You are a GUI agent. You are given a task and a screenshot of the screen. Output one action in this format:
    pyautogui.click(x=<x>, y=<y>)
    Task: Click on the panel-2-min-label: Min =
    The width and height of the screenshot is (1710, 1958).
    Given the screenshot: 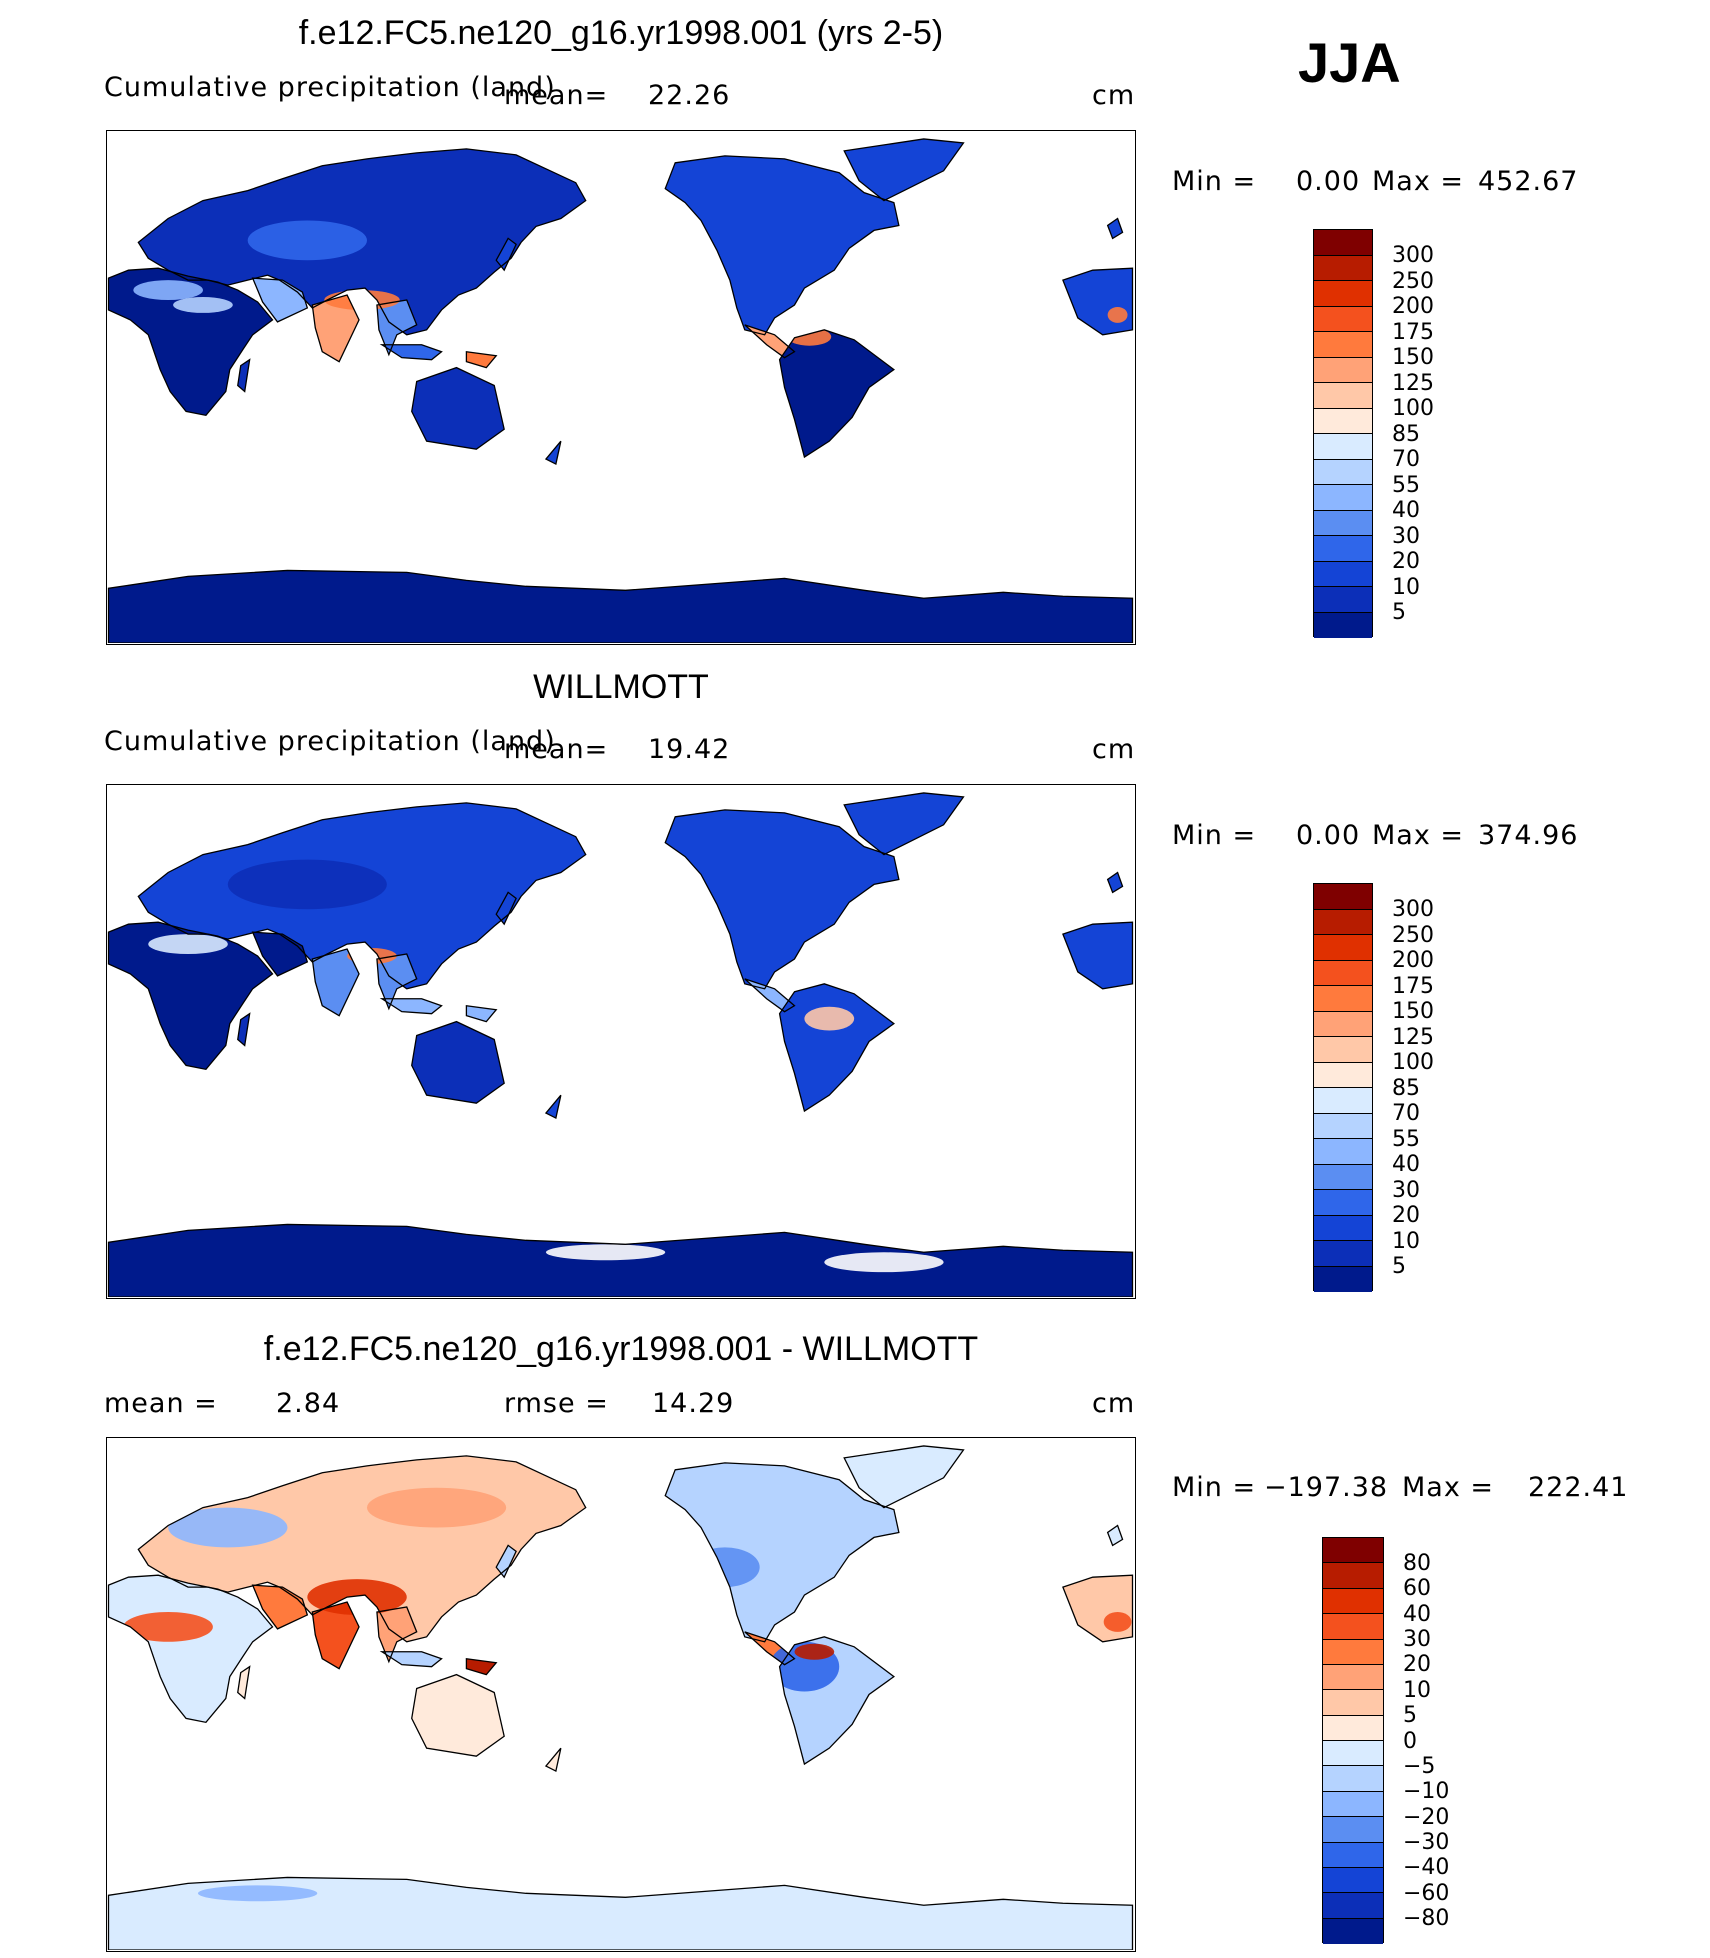 What is the action you would take?
    pyautogui.click(x=1214, y=835)
    